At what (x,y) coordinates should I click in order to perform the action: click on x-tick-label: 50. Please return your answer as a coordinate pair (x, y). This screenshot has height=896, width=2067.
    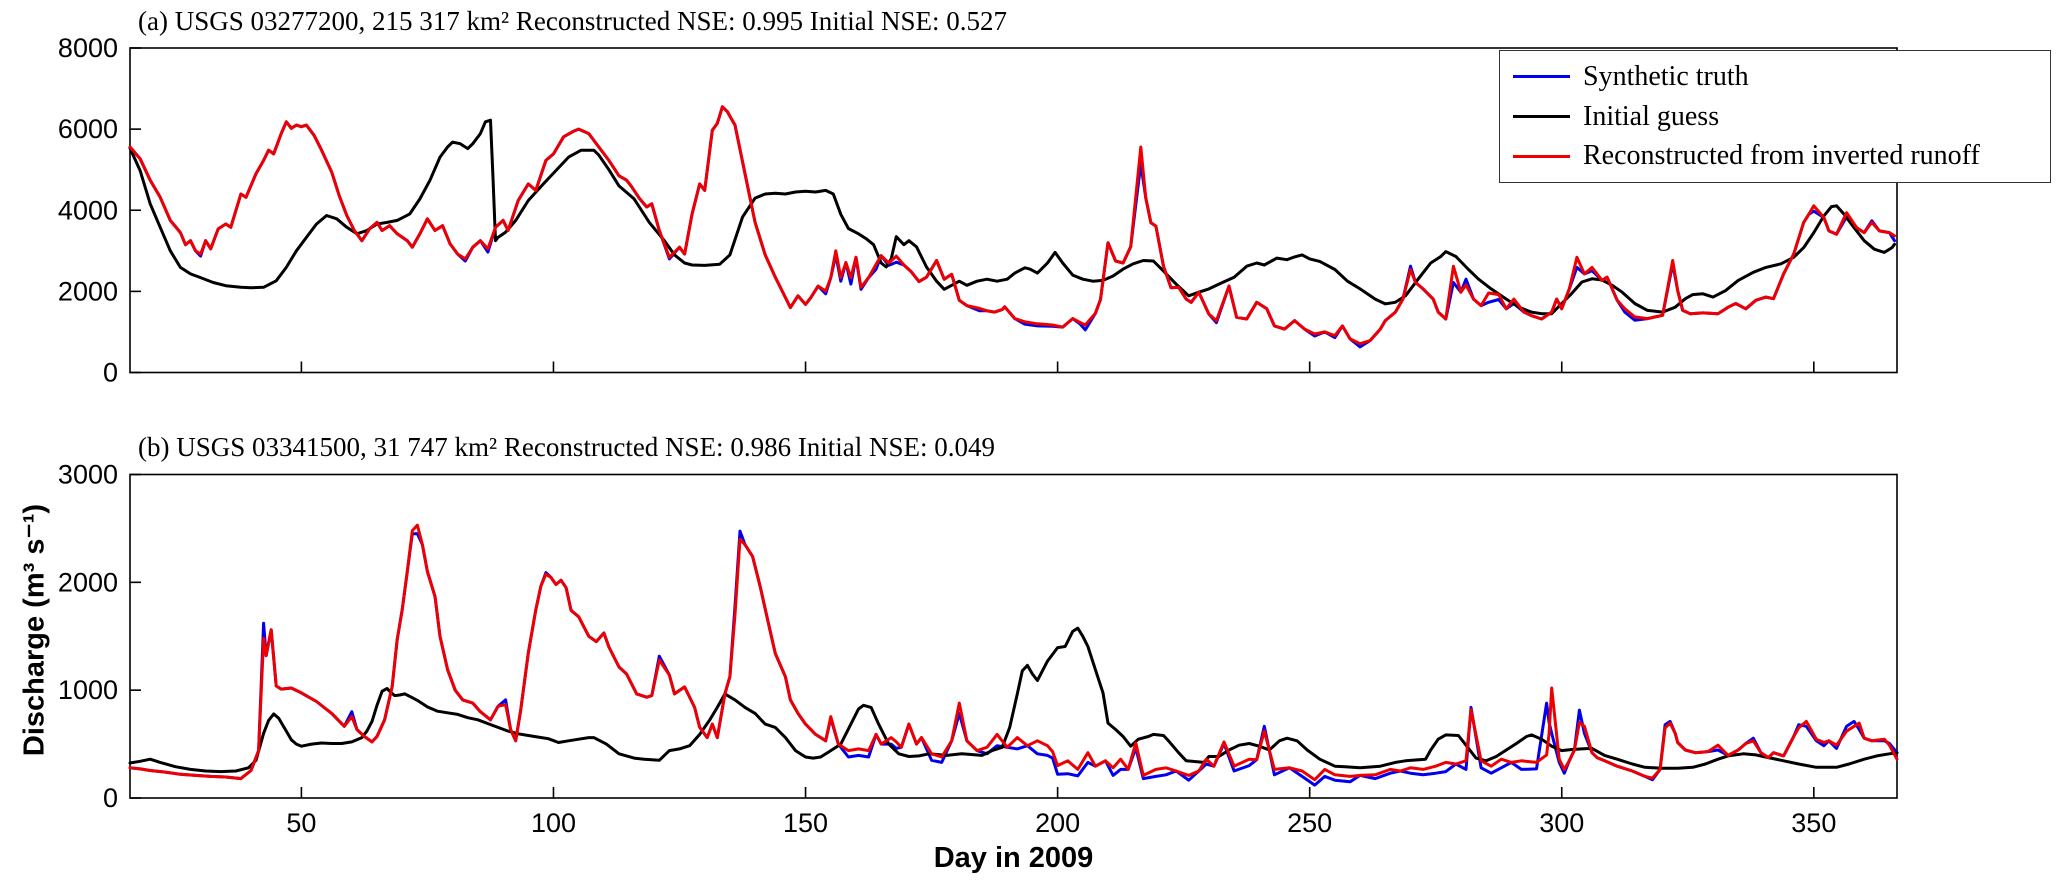
    Looking at the image, I should click on (301, 823).